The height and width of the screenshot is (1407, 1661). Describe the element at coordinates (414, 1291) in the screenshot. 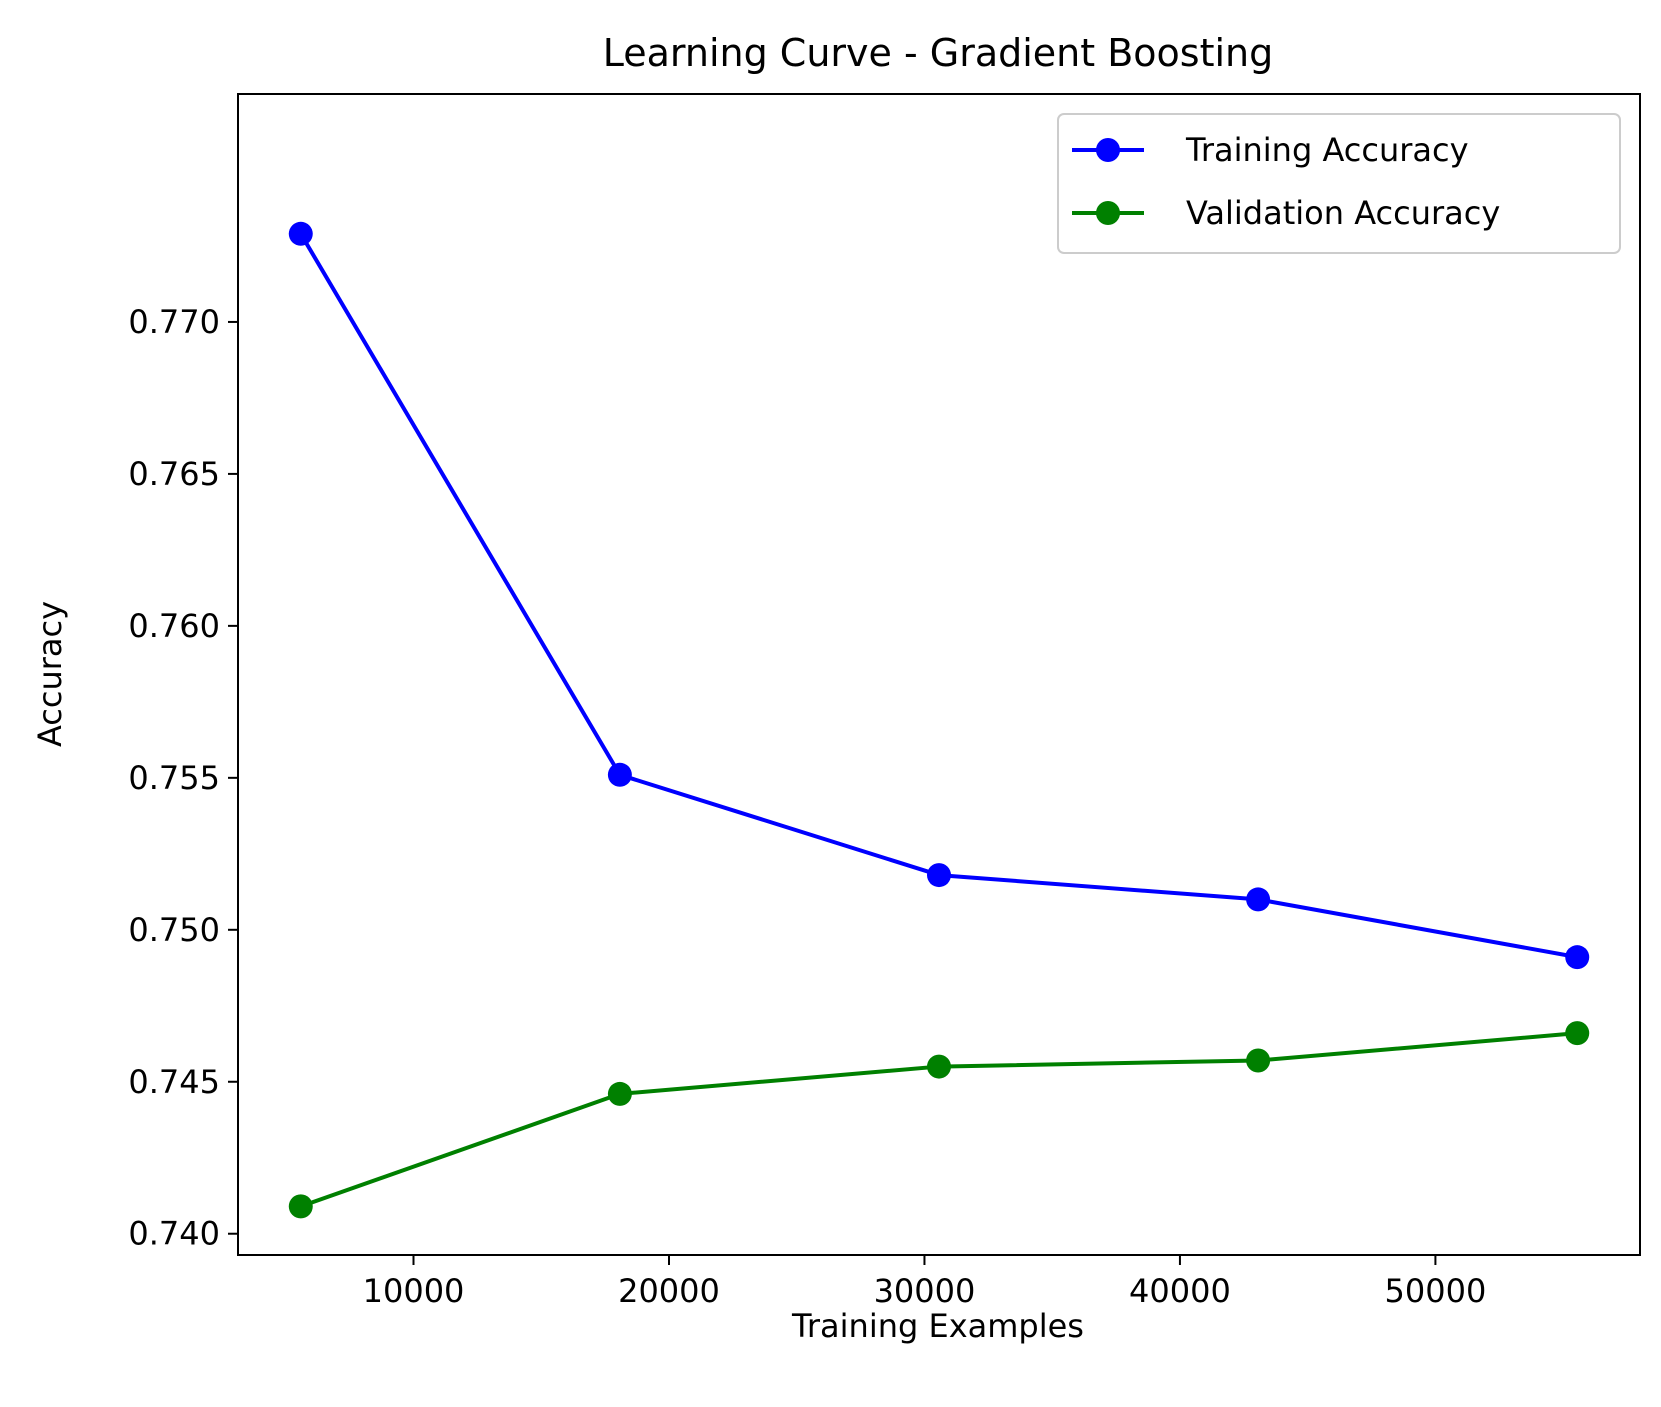

I see `x-tick-label: 10000` at that location.